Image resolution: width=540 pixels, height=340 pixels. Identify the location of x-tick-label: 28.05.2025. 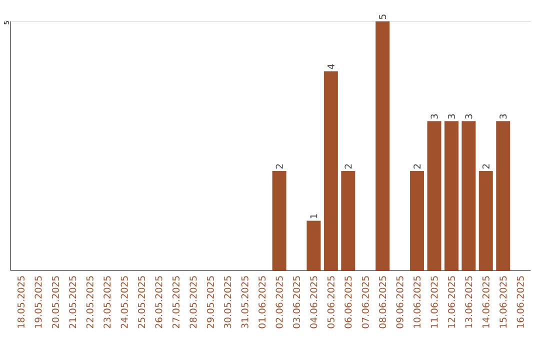
(193, 302).